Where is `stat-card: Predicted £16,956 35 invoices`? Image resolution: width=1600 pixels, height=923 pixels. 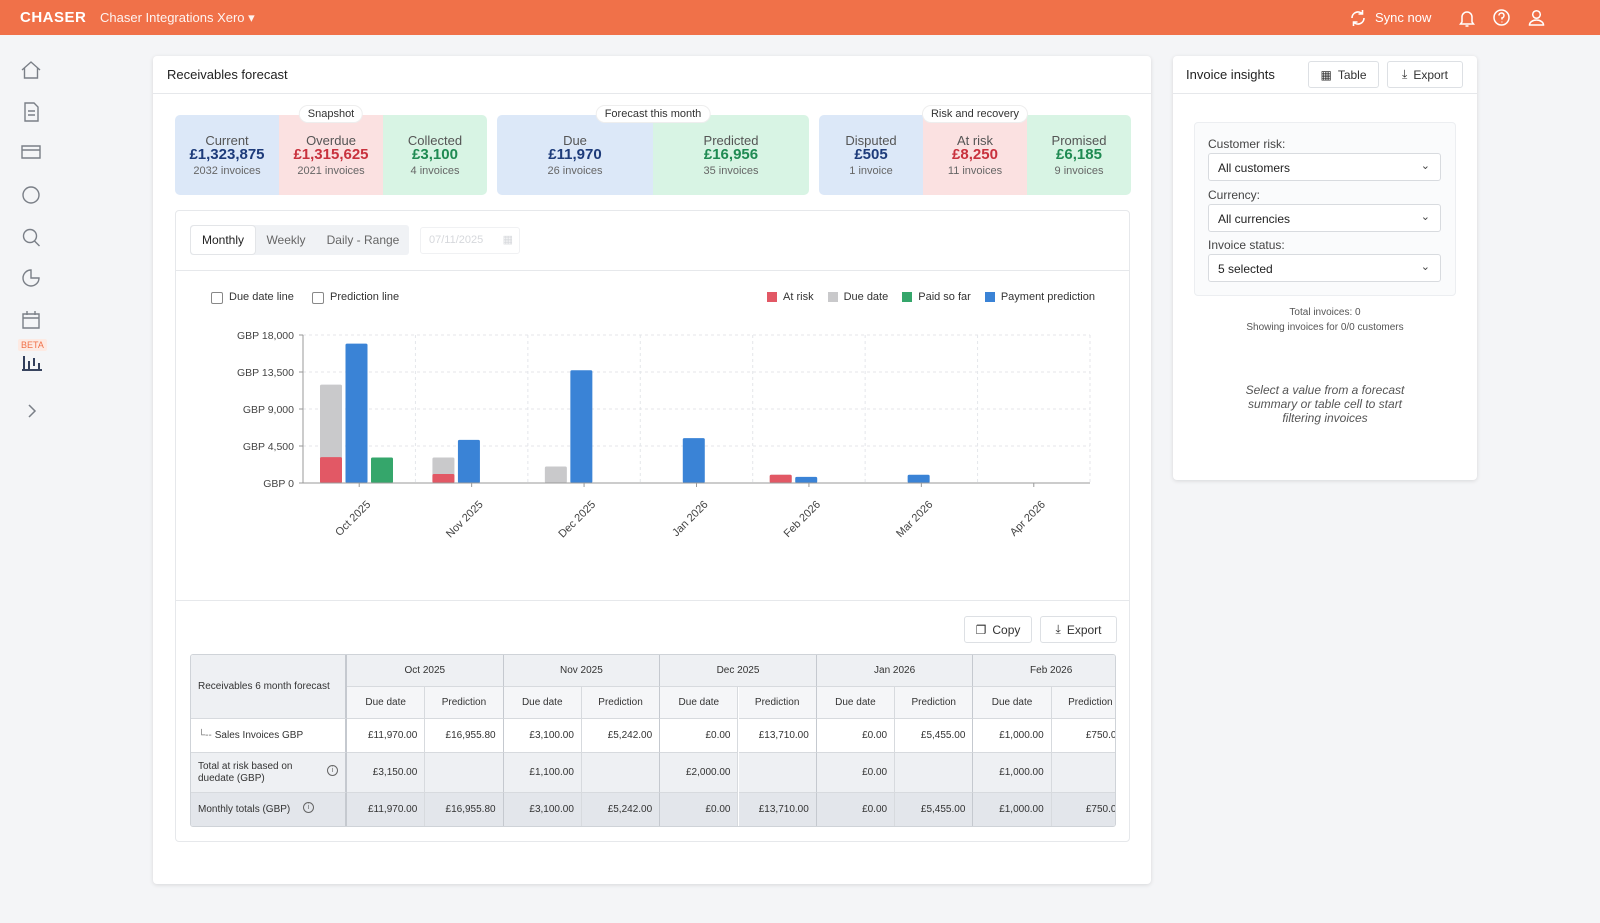
stat-card: Predicted £16,956 35 invoices is located at coordinates (731, 155).